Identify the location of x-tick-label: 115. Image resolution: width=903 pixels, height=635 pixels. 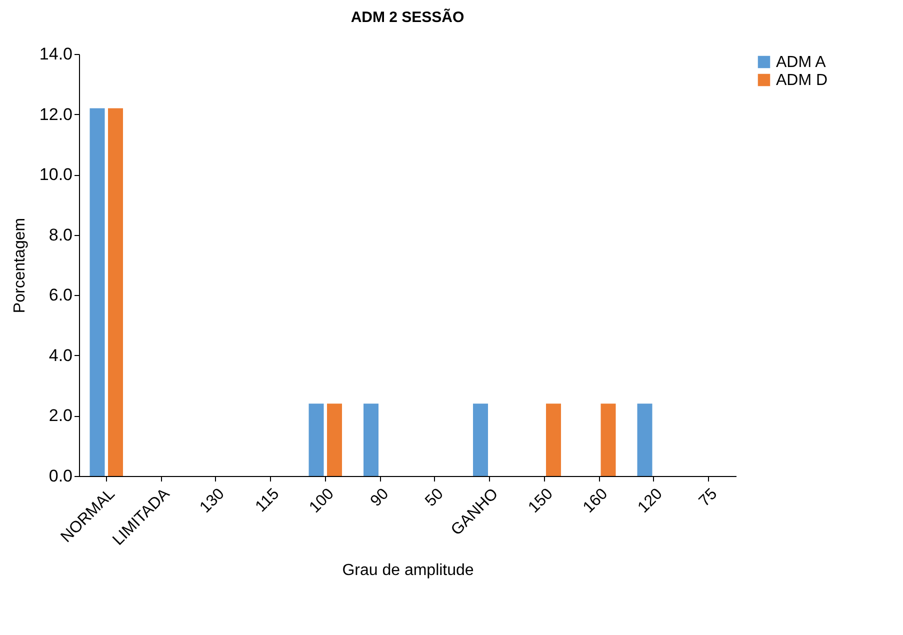
(267, 500).